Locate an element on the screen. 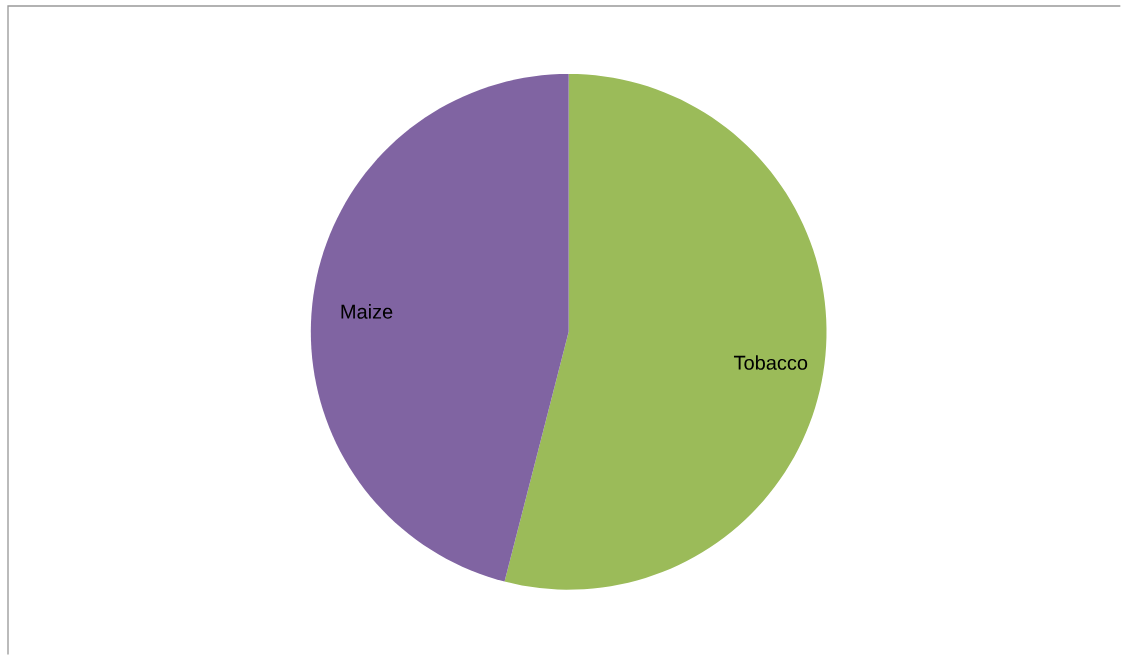 The image size is (1121, 655). slice-label: Maize is located at coordinates (367, 311).